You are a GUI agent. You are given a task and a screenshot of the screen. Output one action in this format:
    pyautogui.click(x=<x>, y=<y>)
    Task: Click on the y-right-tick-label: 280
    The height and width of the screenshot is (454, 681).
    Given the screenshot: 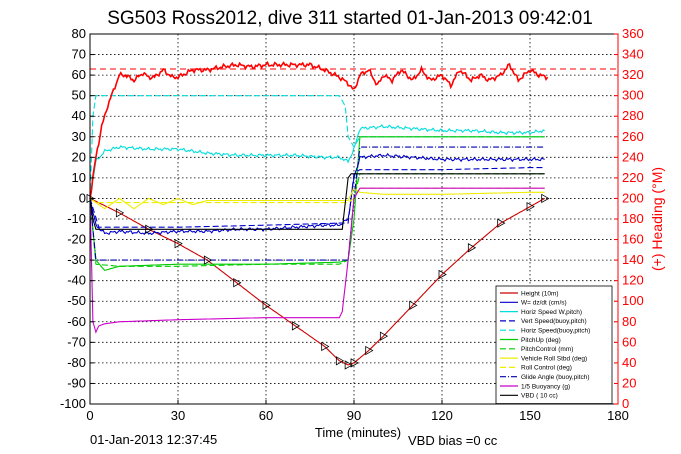 What is the action you would take?
    pyautogui.click(x=633, y=115)
    